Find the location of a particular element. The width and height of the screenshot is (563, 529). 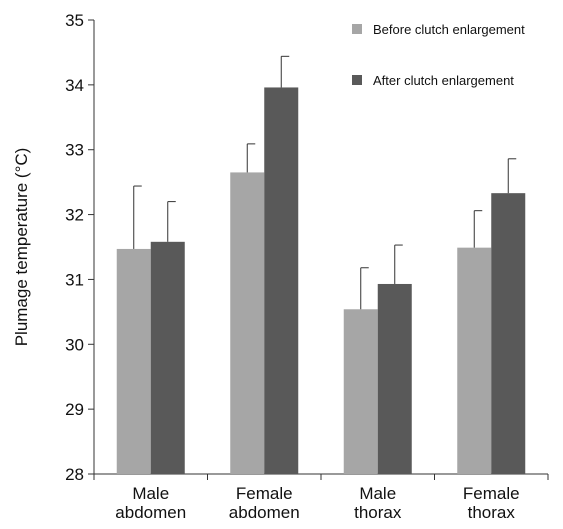

x-category-label: Female thorax is located at coordinates (491, 503).